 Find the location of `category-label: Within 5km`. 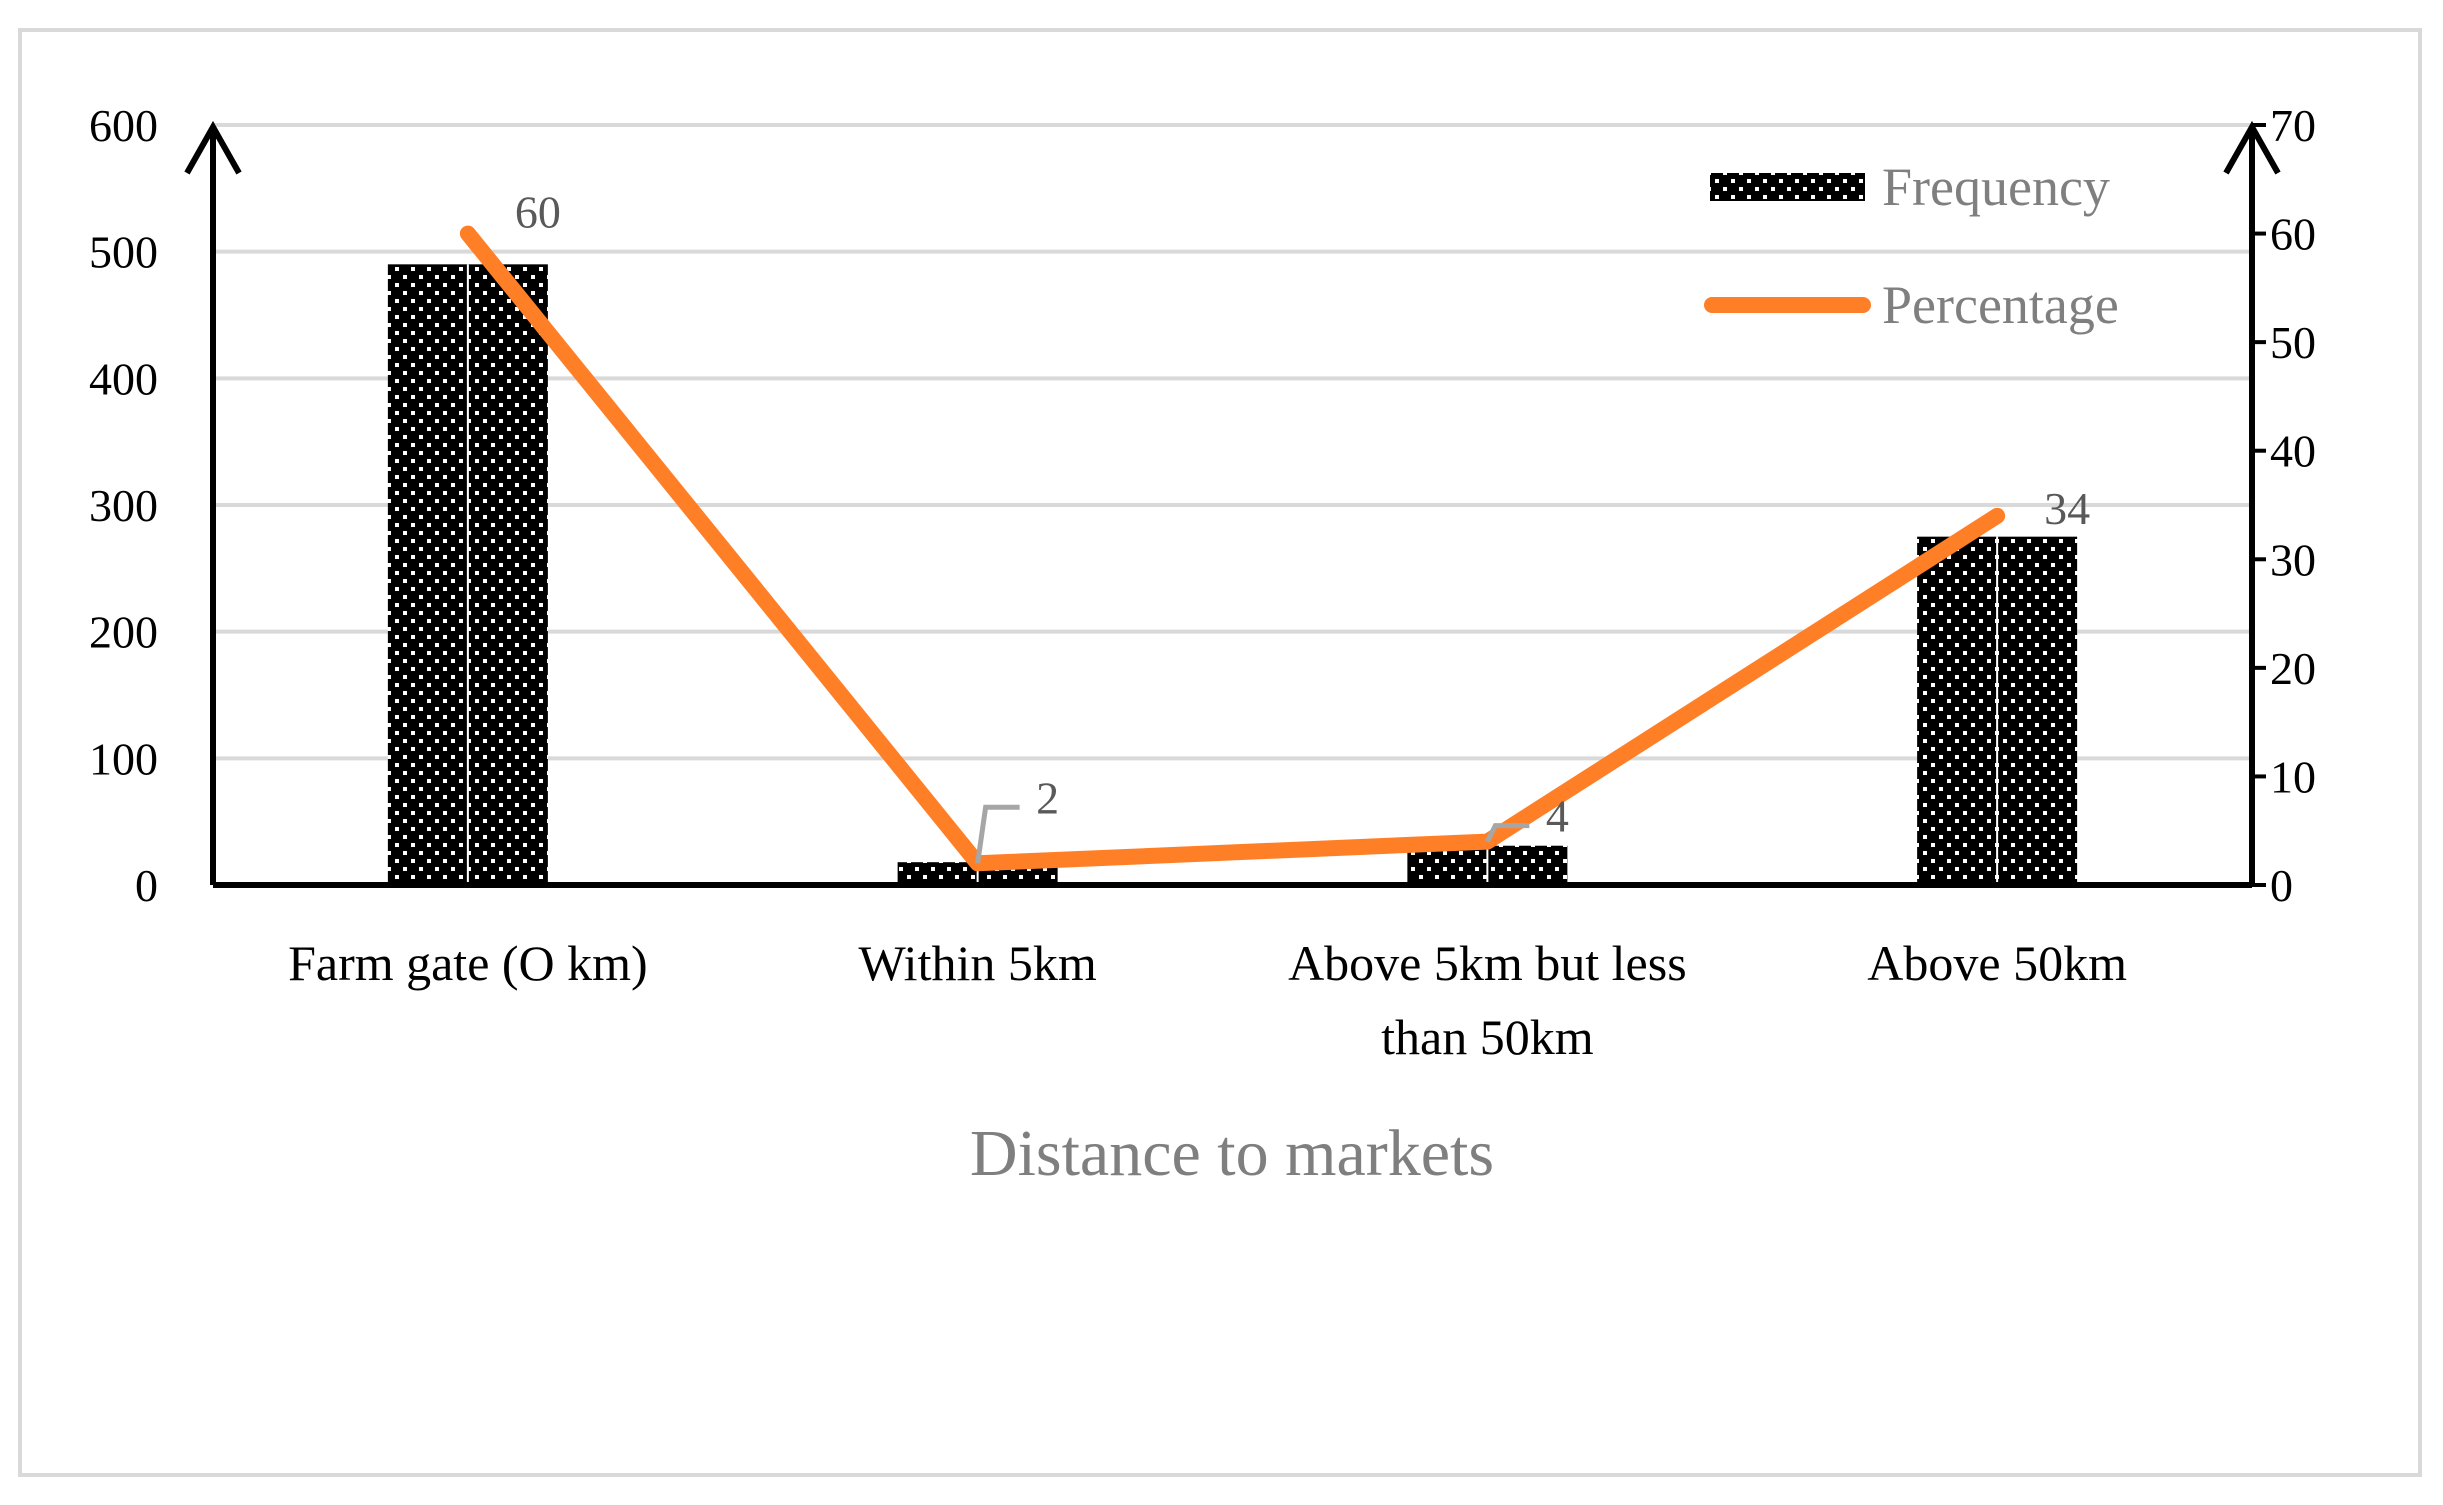

category-label: Within 5km is located at coordinates (977, 963).